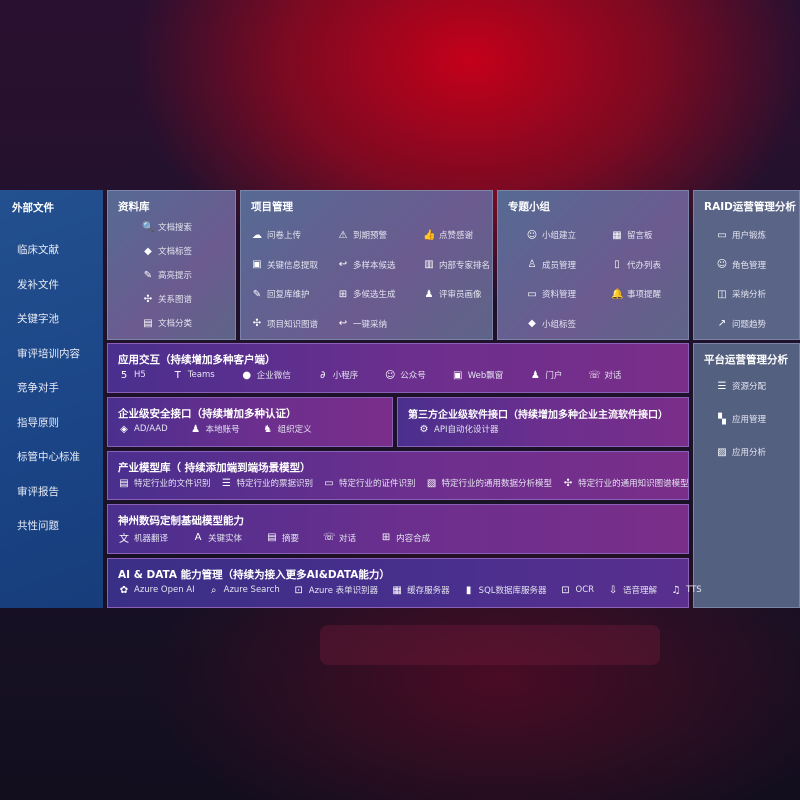 The image size is (800, 800). What do you see at coordinates (625, 483) in the screenshot?
I see `feature-item: ✣ 特定行业的通用知识图谱模型` at bounding box center [625, 483].